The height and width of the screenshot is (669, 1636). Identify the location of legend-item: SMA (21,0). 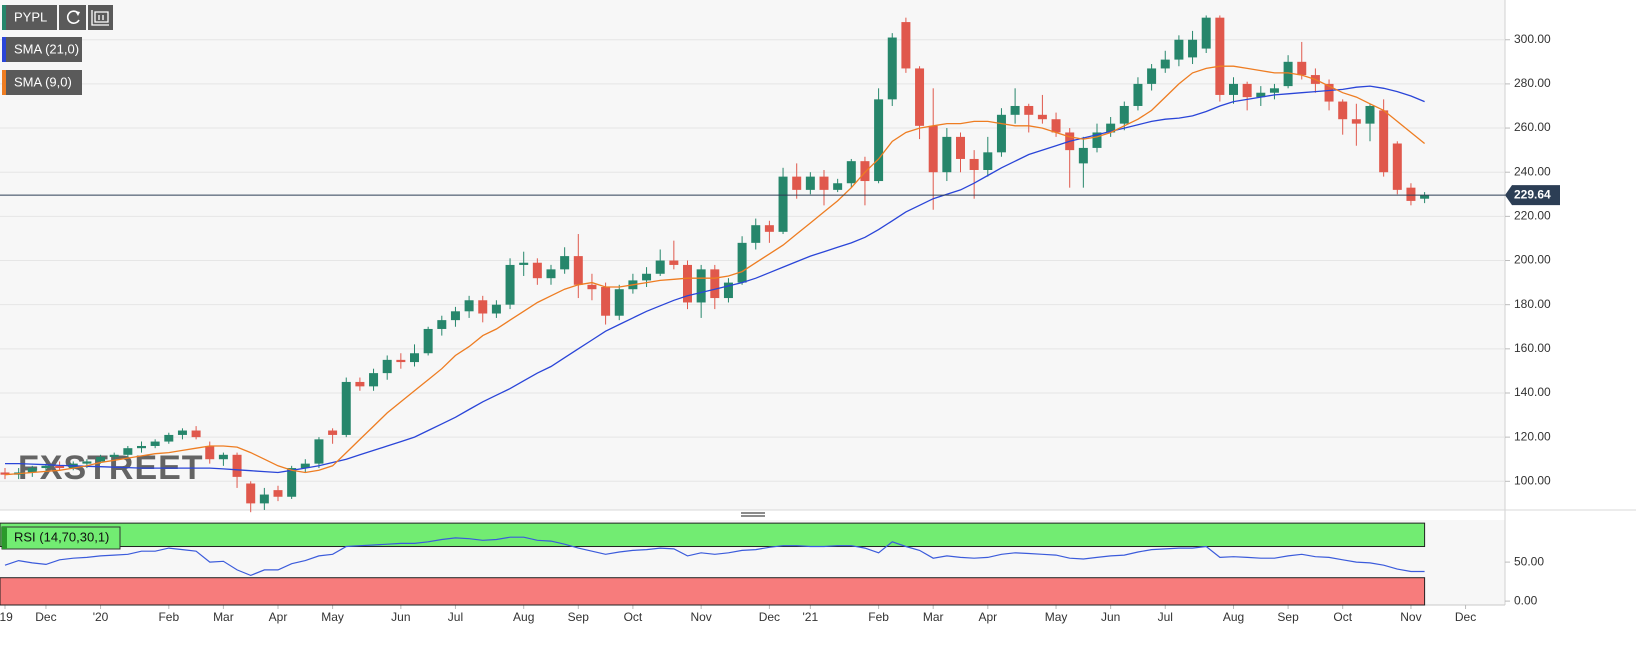
(42, 49).